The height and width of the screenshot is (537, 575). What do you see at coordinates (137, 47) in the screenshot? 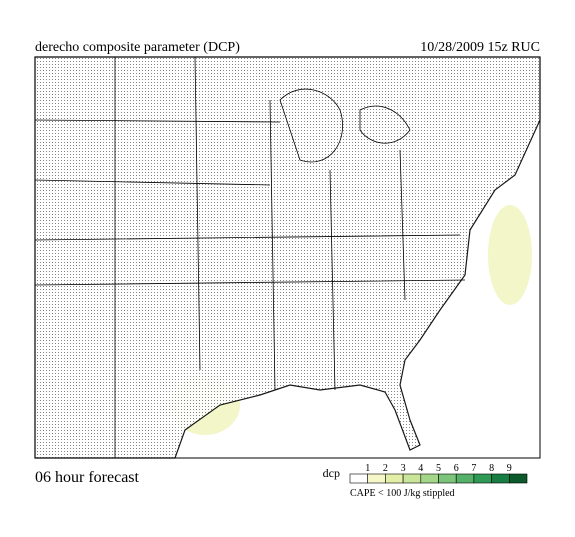
I see `title: derecho composite parameter (DCP)` at bounding box center [137, 47].